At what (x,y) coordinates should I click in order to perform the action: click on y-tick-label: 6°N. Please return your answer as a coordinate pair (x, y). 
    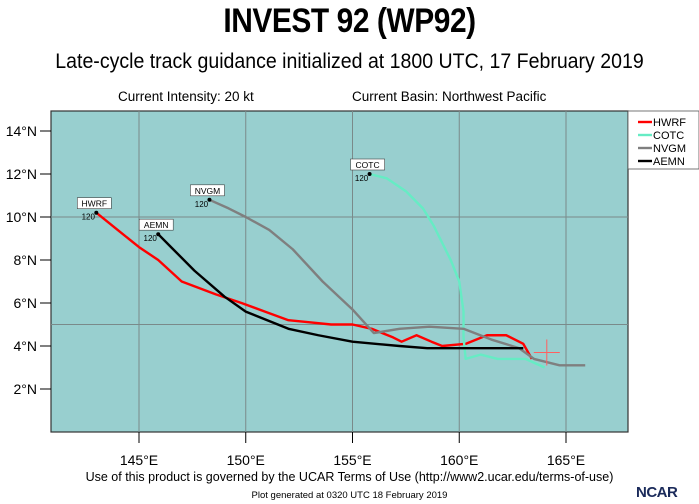
    Looking at the image, I should click on (26, 303).